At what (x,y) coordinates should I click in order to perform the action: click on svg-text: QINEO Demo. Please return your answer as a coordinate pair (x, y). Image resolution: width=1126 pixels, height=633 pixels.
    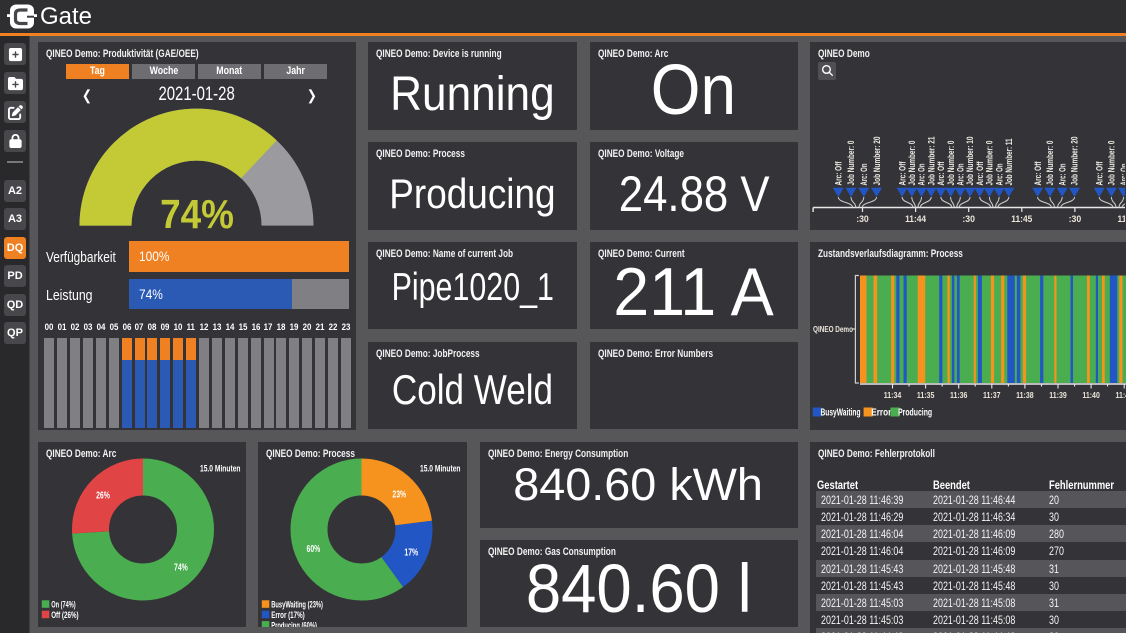
    Looking at the image, I should click on (833, 329).